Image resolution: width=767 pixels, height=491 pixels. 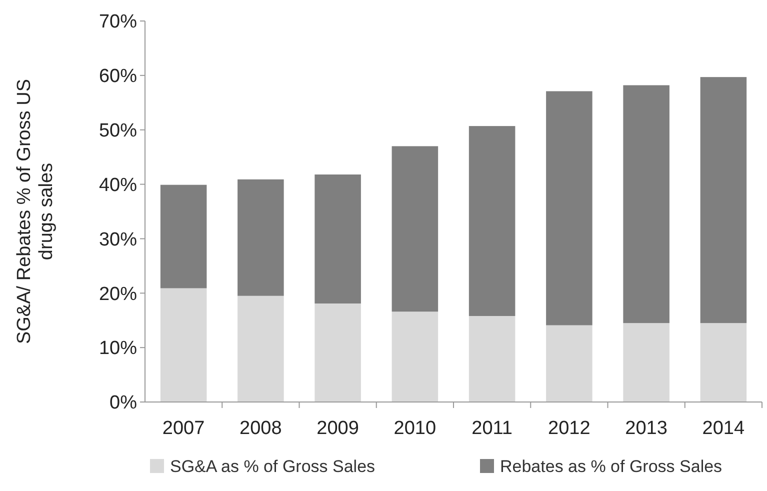 What do you see at coordinates (646, 428) in the screenshot?
I see `x-tick-label: 2013` at bounding box center [646, 428].